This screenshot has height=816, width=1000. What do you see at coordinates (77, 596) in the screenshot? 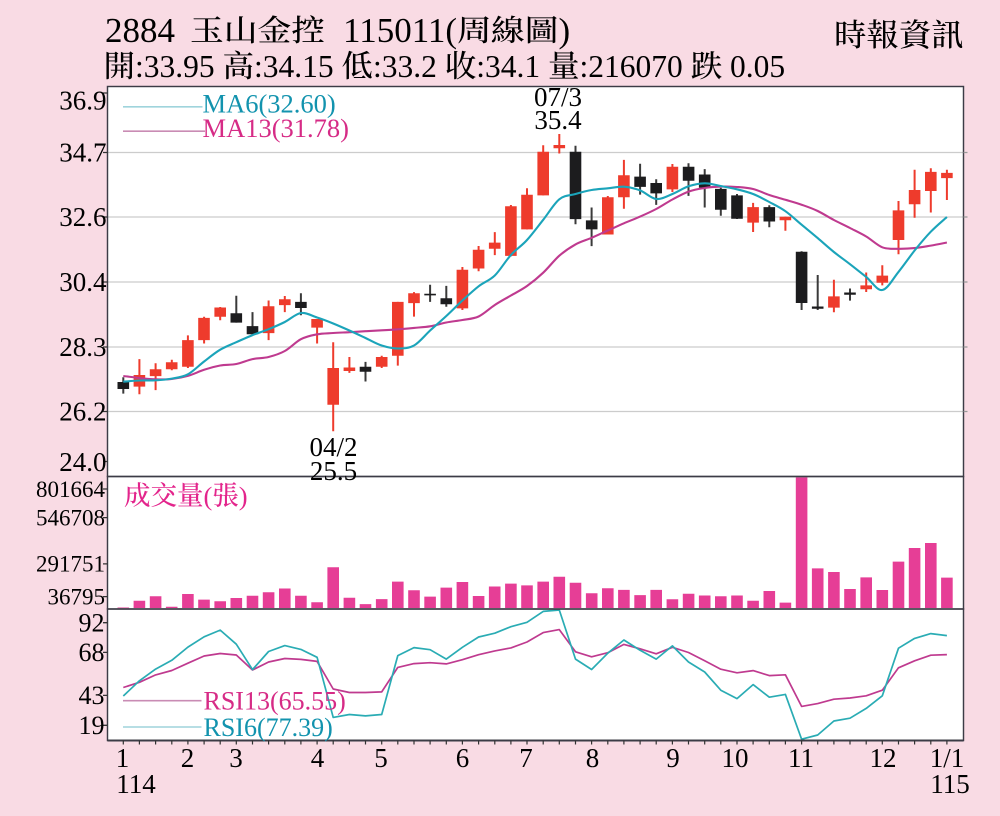
I see `svg-text: 36795` at bounding box center [77, 596].